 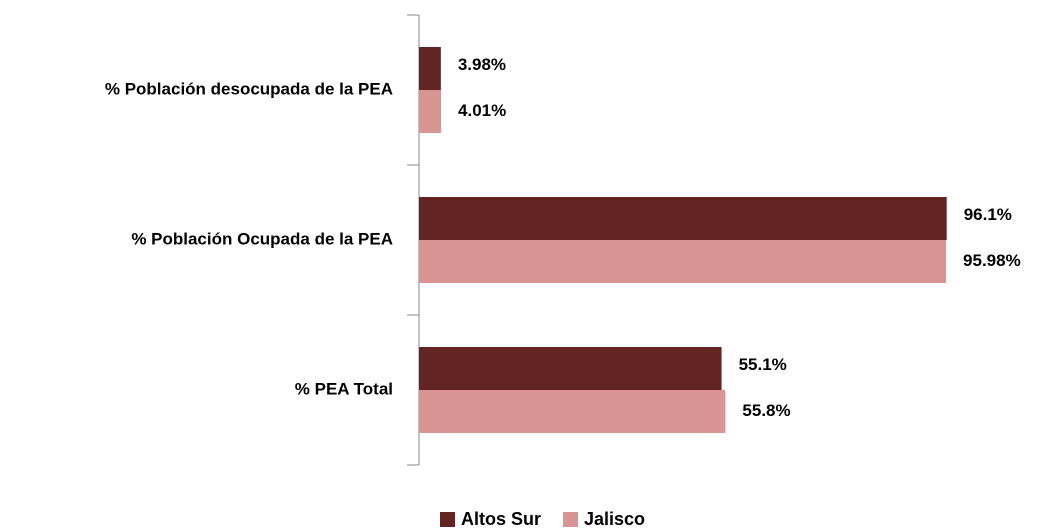 I want to click on value-label: 4.01%, so click(x=482, y=110).